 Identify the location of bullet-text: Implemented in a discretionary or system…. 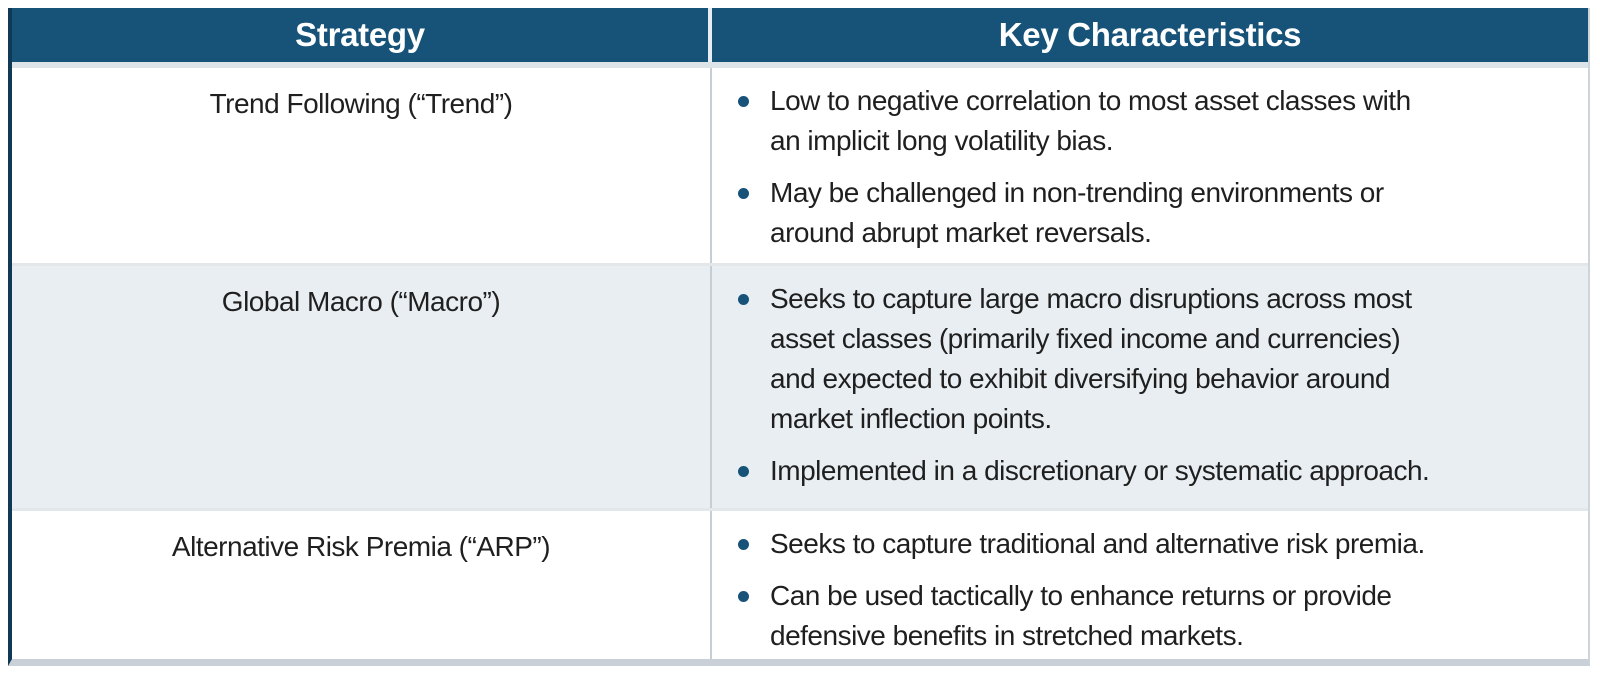
(1100, 470).